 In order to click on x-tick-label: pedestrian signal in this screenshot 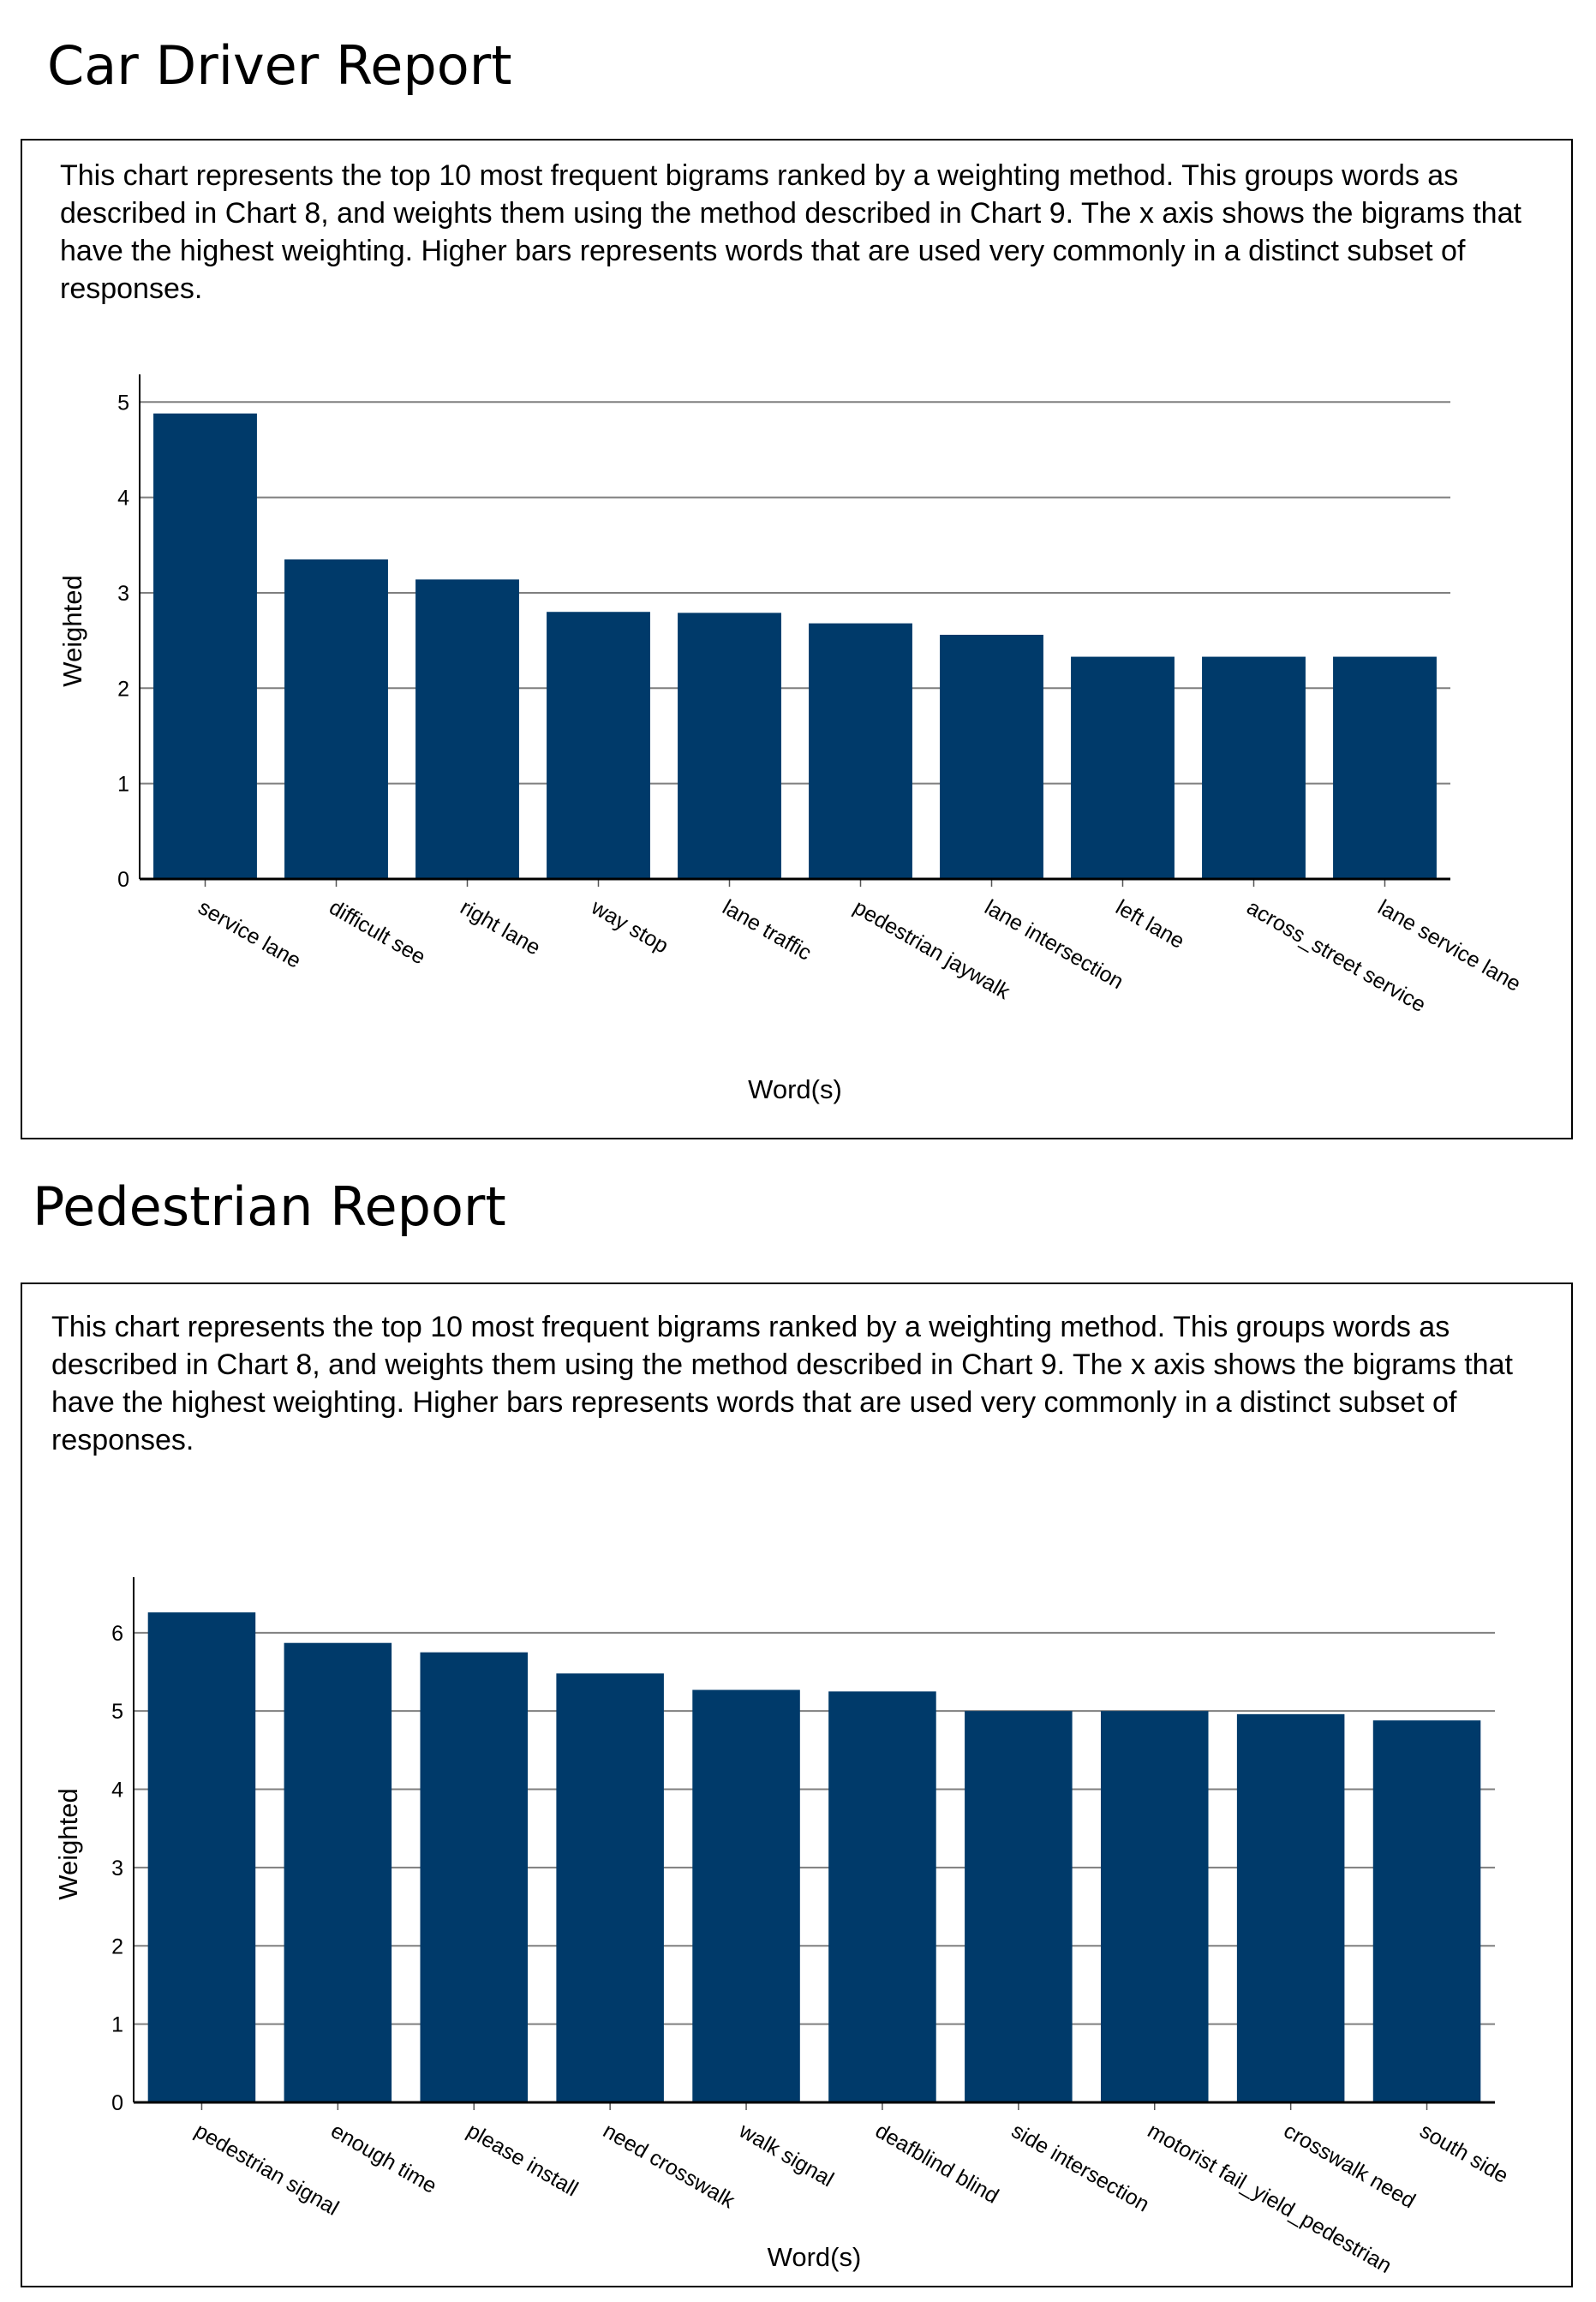, I will do `click(267, 2170)`.